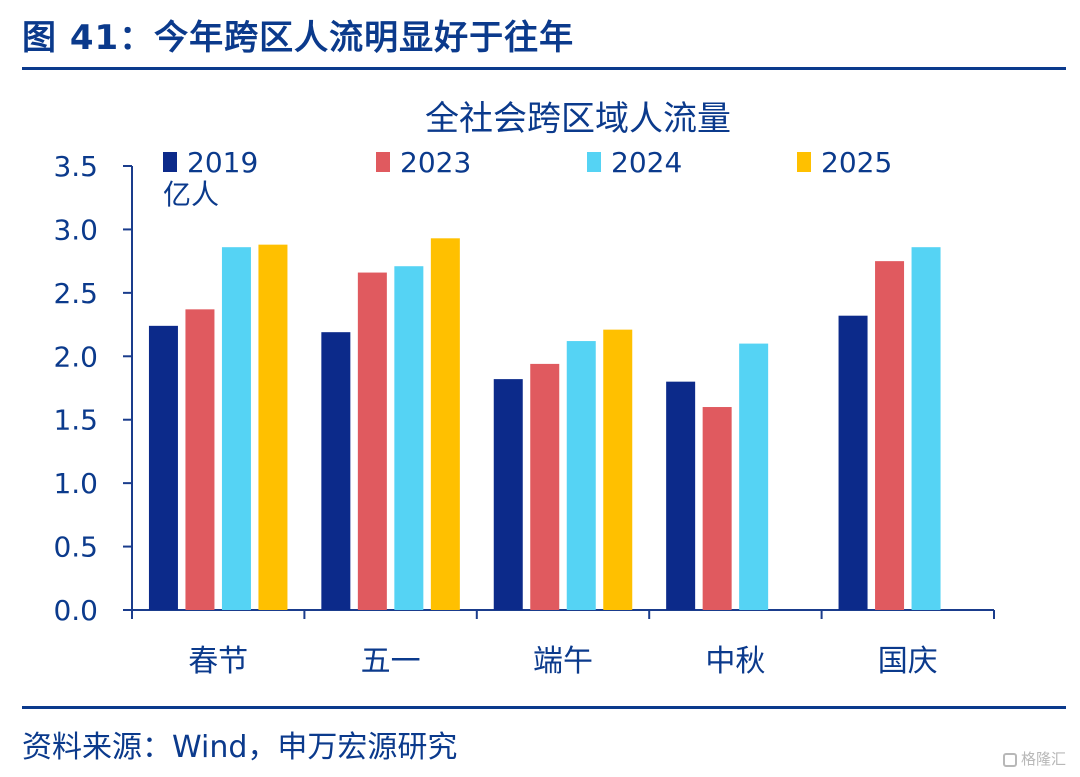  I want to click on legend-swatch-2019, so click(170, 162).